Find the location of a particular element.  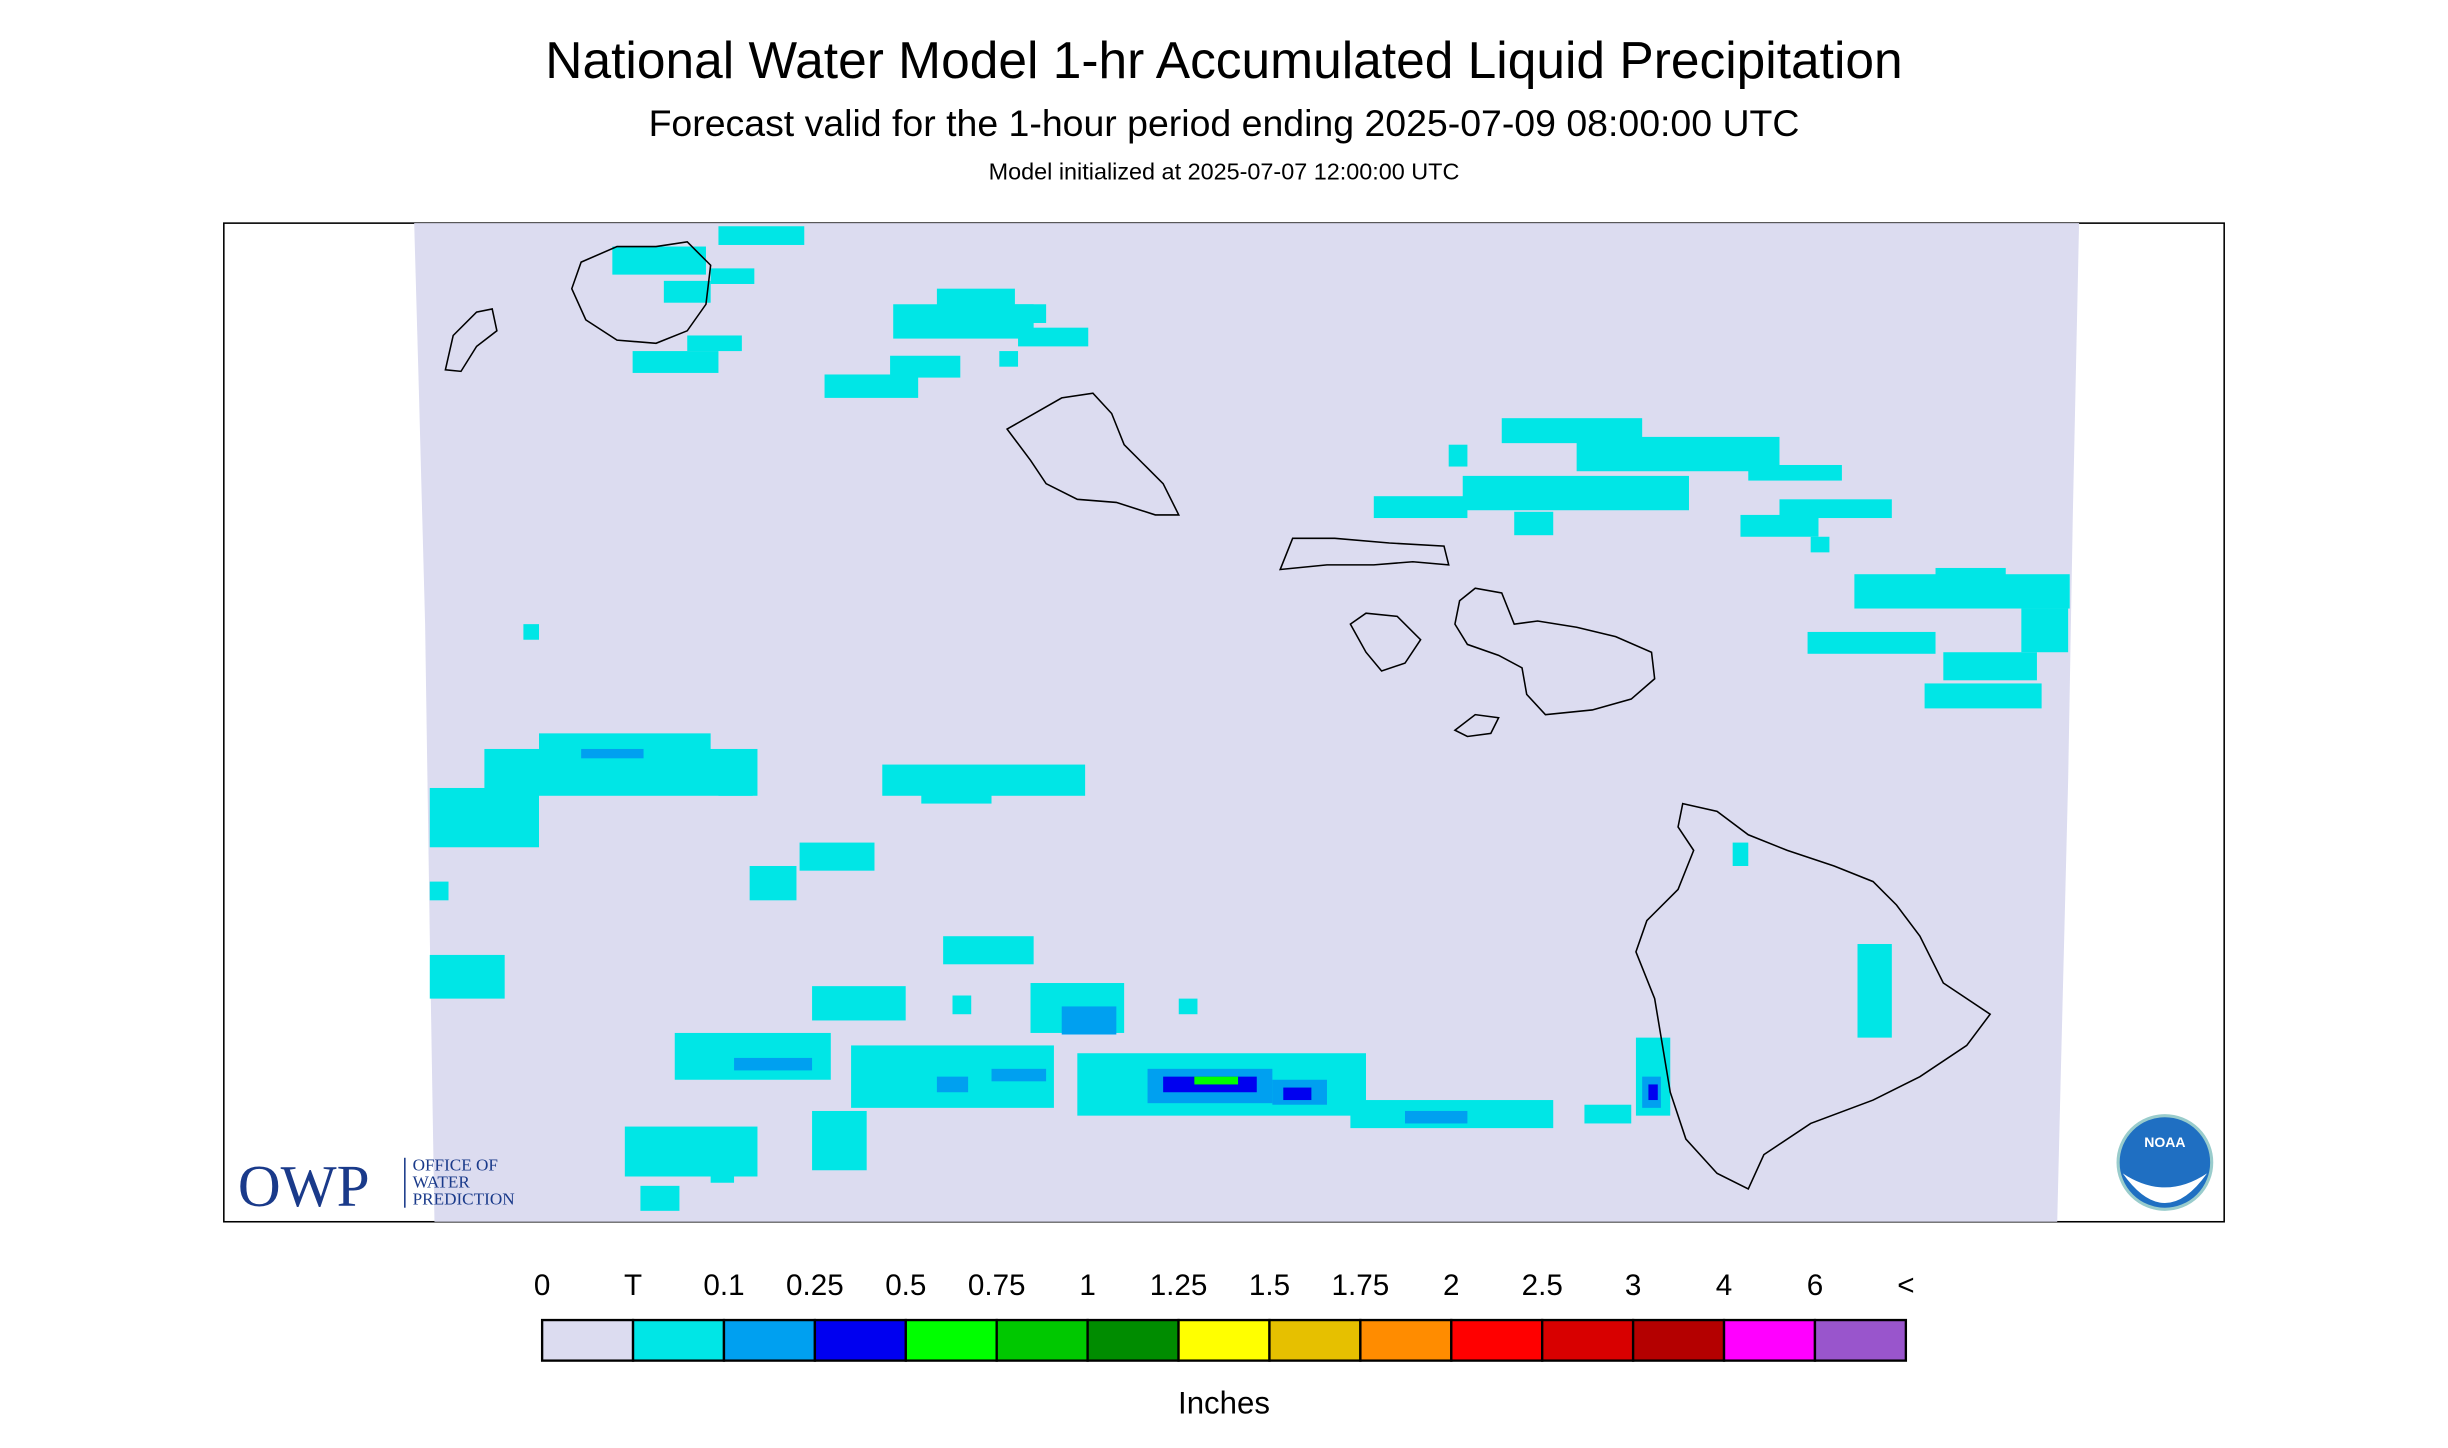

colorbar: 0 T 0.1 0.25 0.5 0.75 1 1.25 1.5 1.75 2 2.5 3 4 6 < is located at coordinates (1224, 1315).